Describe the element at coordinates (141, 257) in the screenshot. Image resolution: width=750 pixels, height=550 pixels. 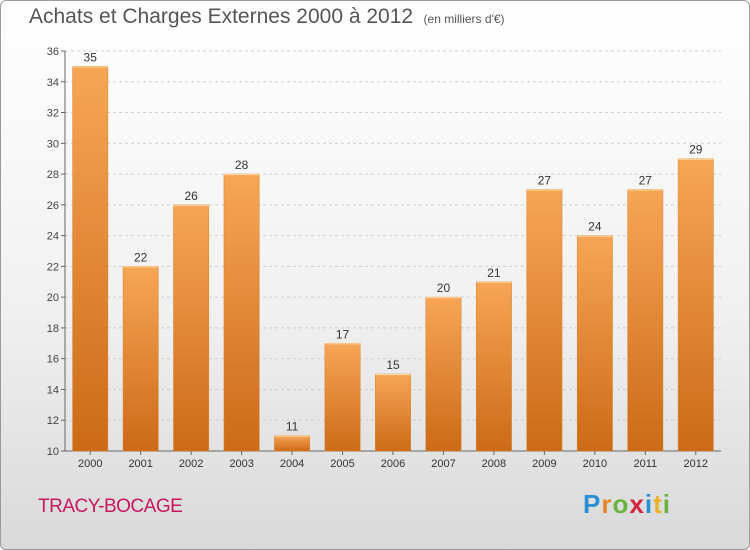
I see `data-label: 22` at that location.